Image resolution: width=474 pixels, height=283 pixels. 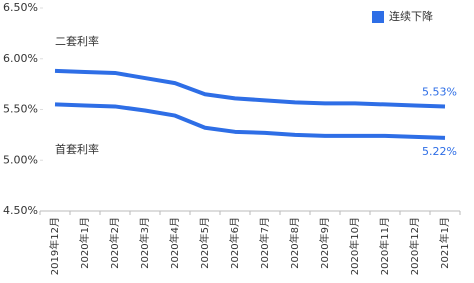 What do you see at coordinates (444, 243) in the screenshot?
I see `x-tick-label: 2021年1月` at bounding box center [444, 243].